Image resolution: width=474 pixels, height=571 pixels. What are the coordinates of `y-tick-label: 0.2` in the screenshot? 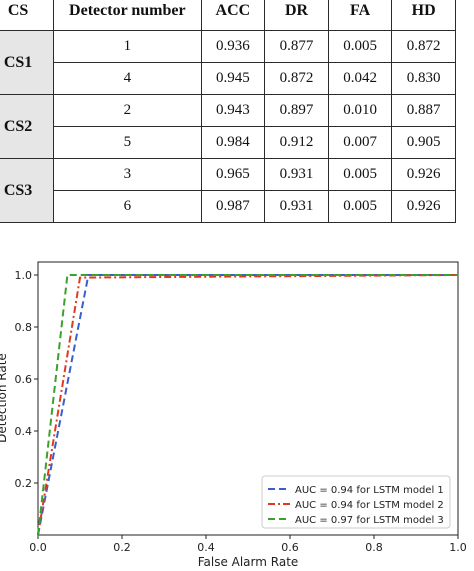 It's located at (24, 483).